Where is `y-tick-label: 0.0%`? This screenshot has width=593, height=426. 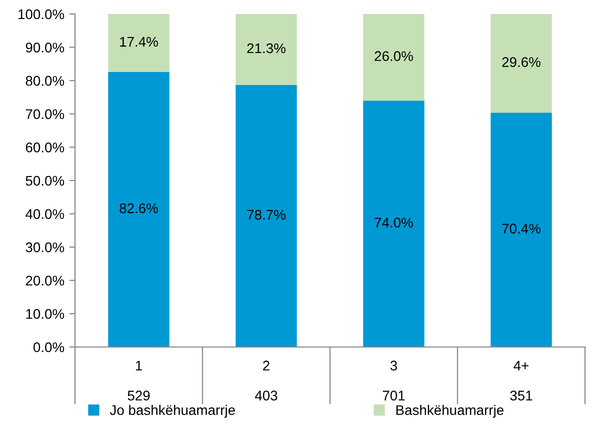
y-tick-label: 0.0% is located at coordinates (48, 347).